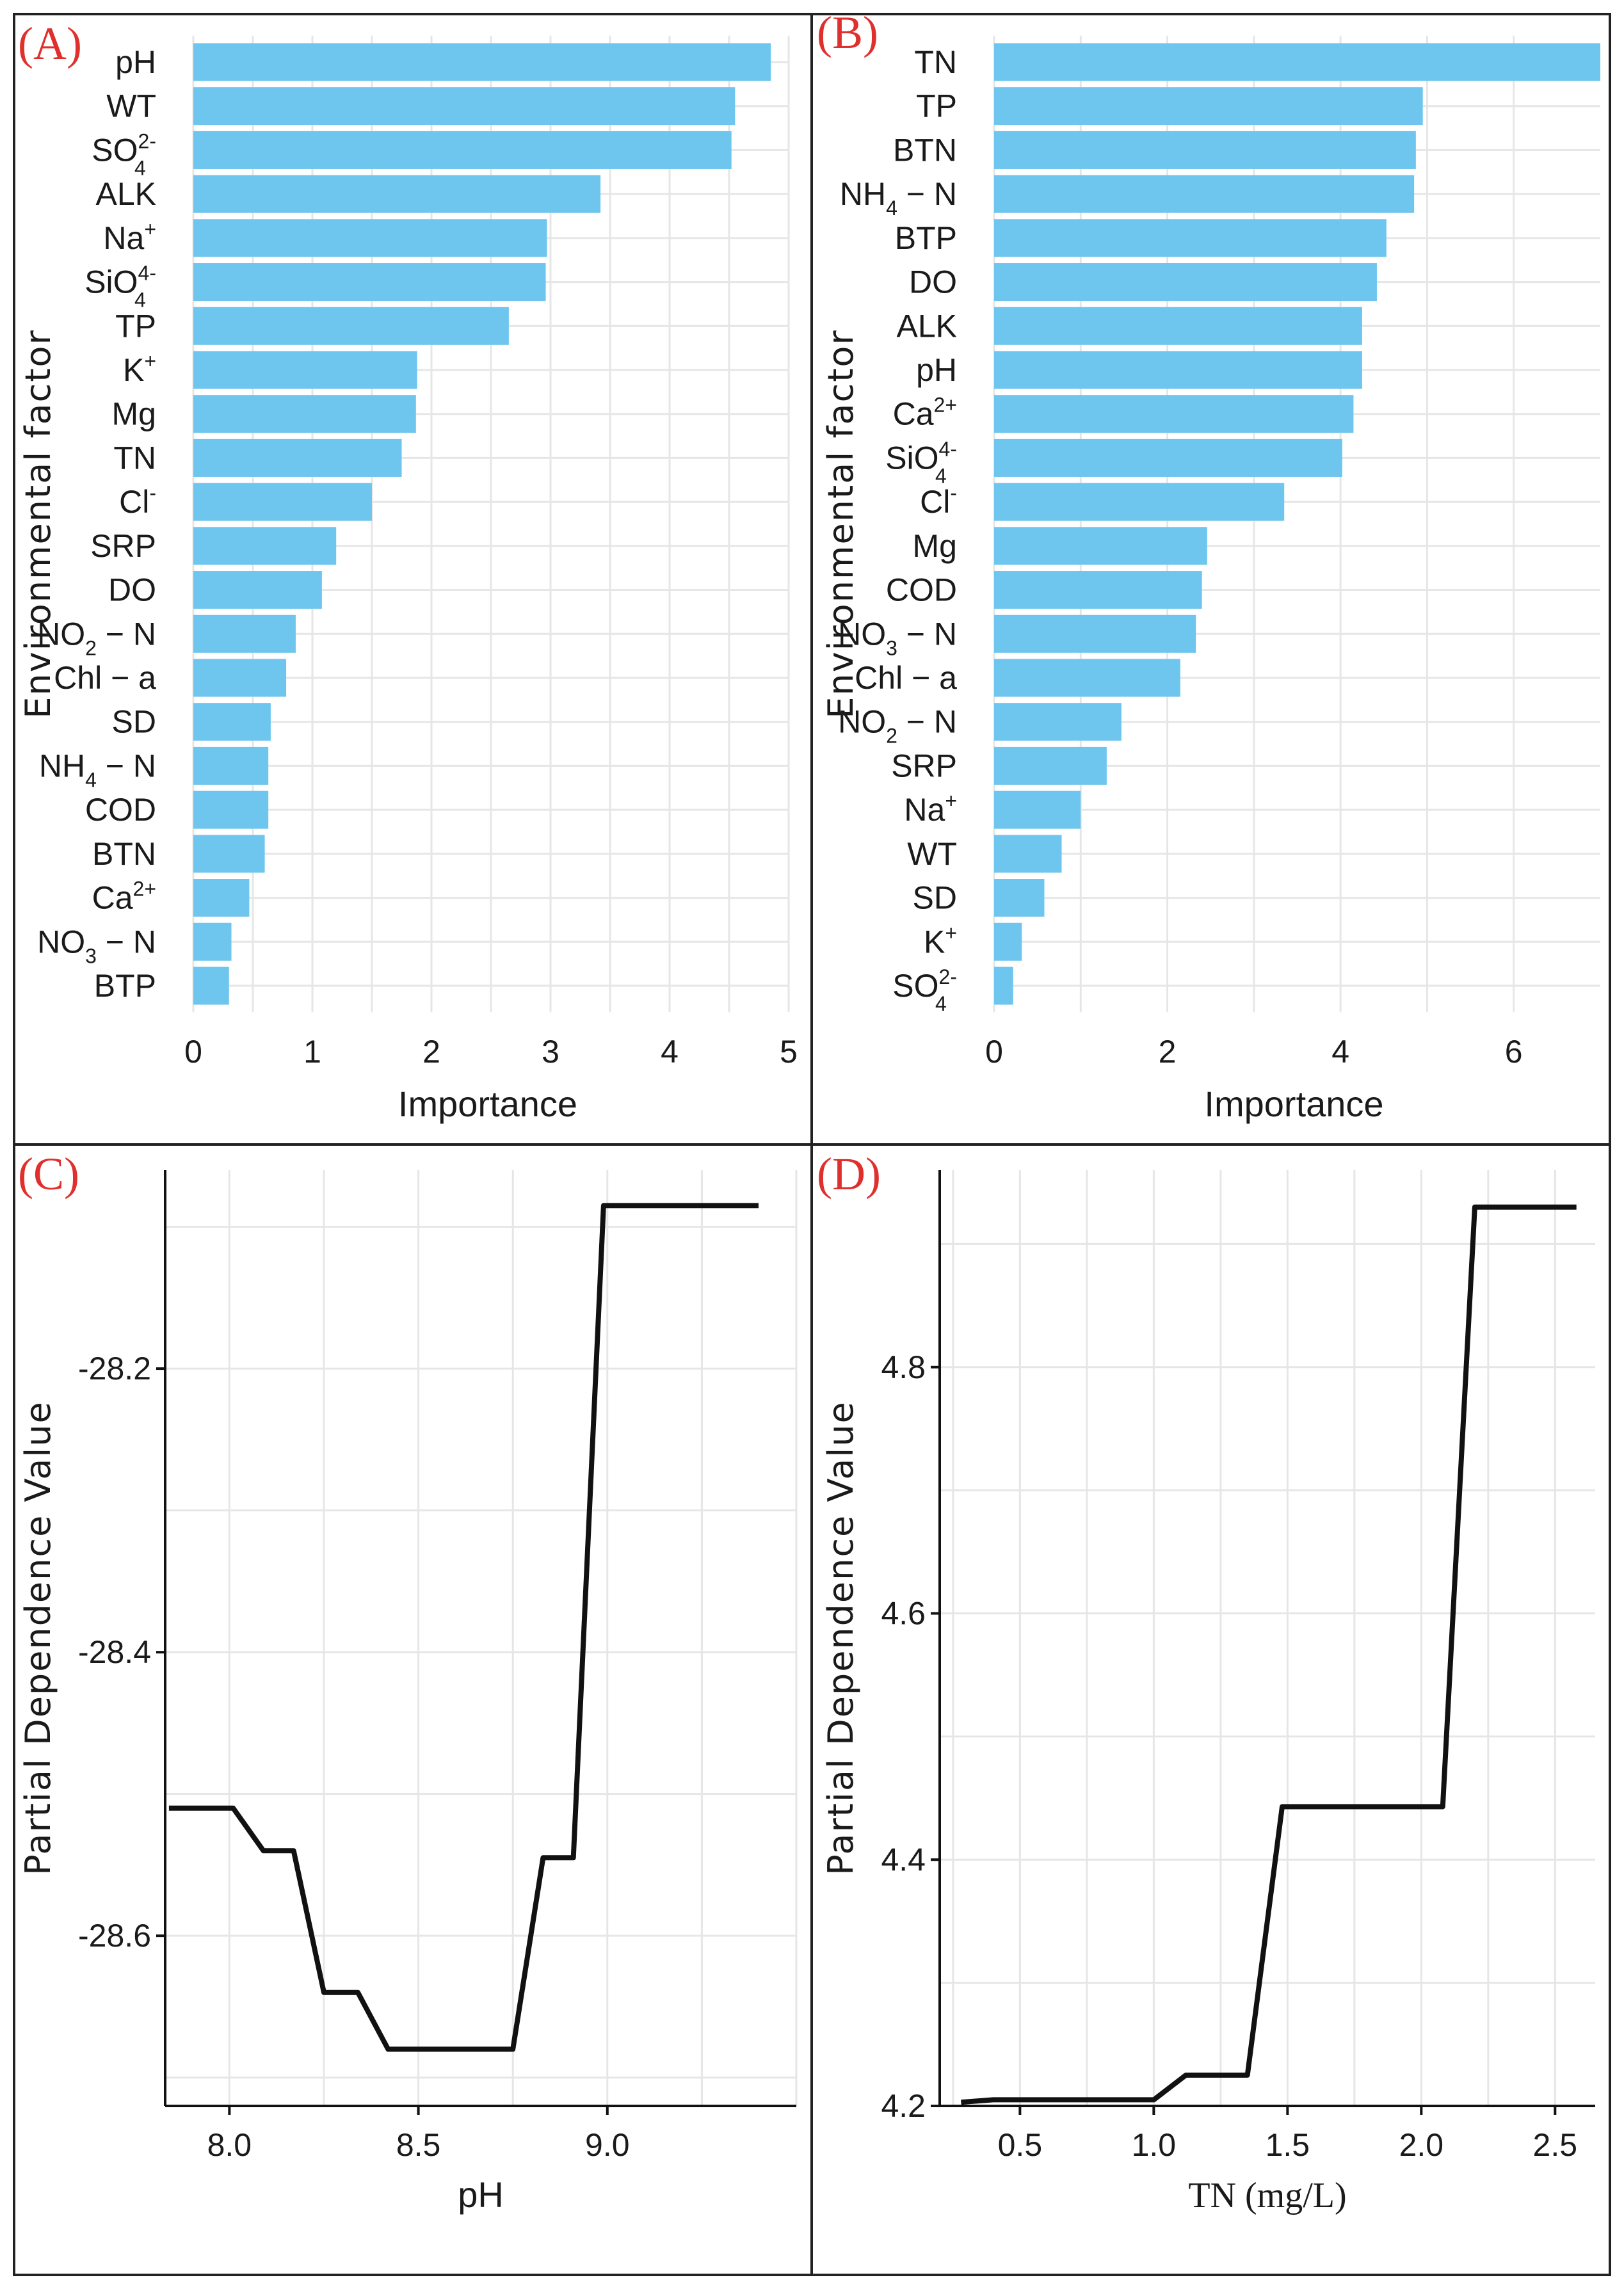  I want to click on x-tick-label: 0, so click(994, 1052).